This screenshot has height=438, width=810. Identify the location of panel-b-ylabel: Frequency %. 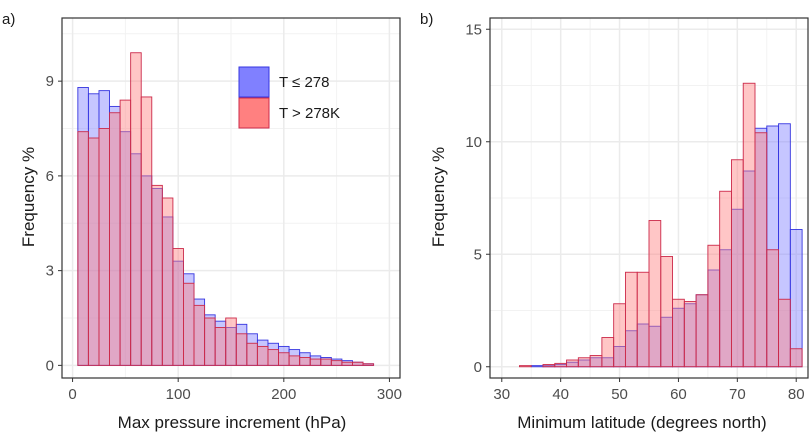
(438, 197).